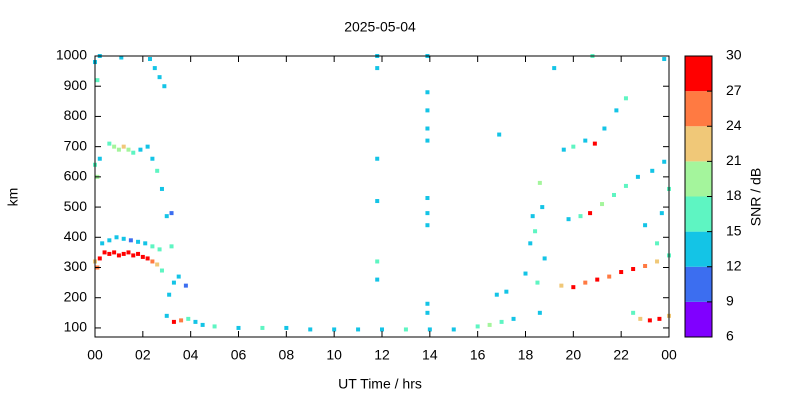  Describe the element at coordinates (71, 55) in the screenshot. I see `y-tick-label: 1000` at that location.